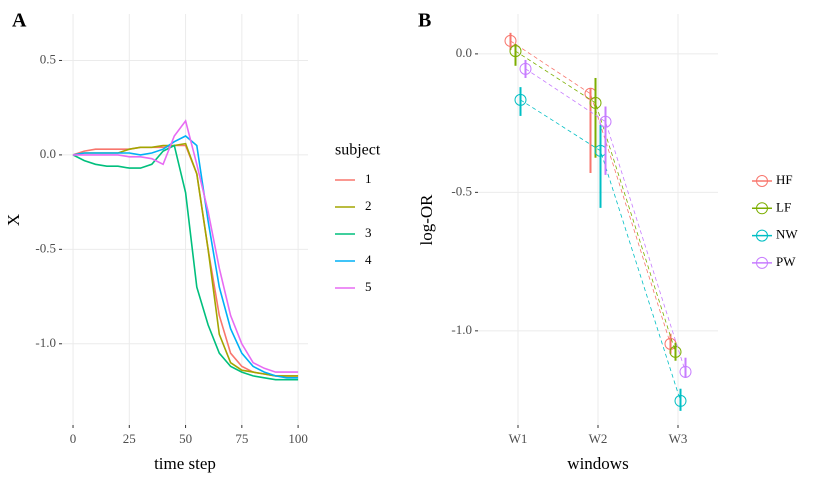 The height and width of the screenshot is (477, 818). What do you see at coordinates (13, 220) in the screenshot?
I see `y-axis-title: X` at bounding box center [13, 220].